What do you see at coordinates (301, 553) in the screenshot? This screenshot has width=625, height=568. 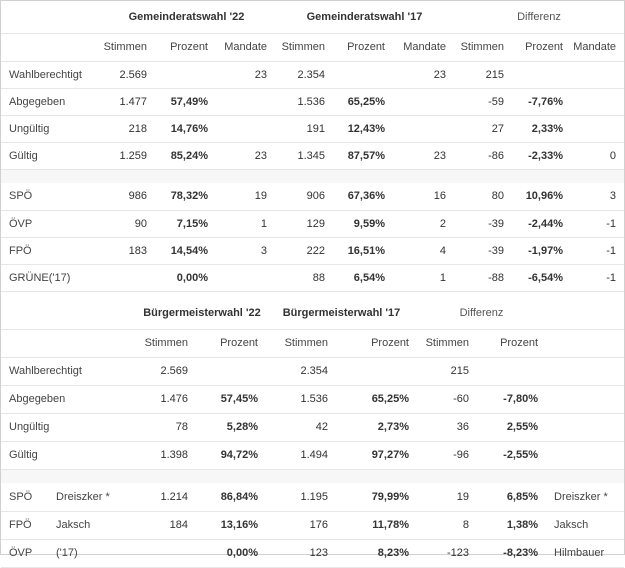 I see `stimmen-17: 123` at bounding box center [301, 553].